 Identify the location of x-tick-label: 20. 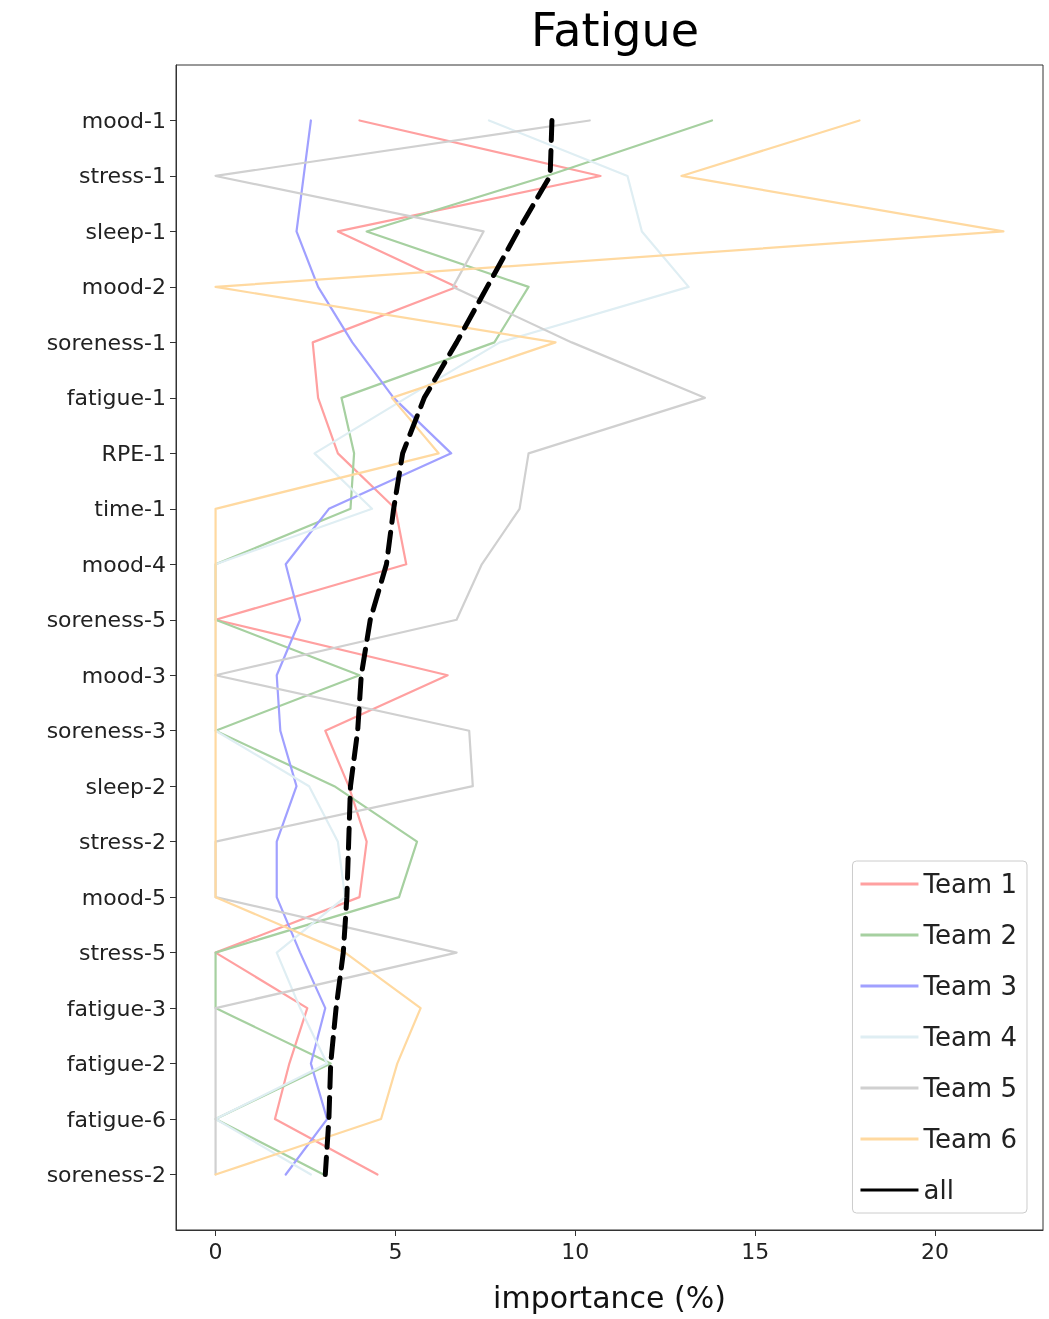
(935, 1251).